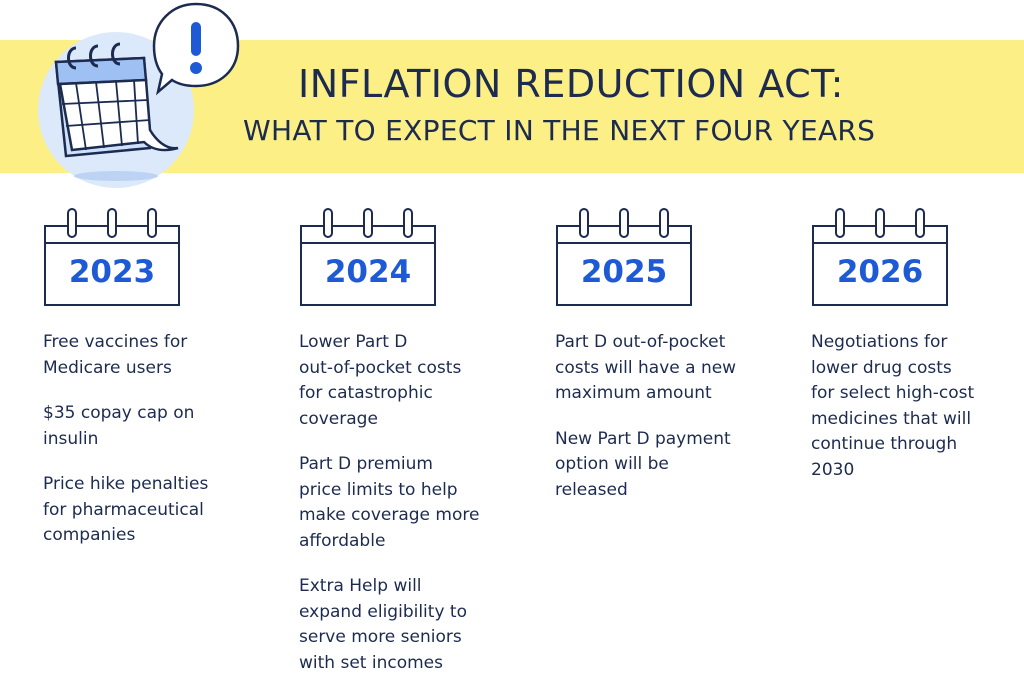 This screenshot has height=696, width=1024. I want to click on milestone-item: Free vaccines for Medicare users, so click(115, 355).